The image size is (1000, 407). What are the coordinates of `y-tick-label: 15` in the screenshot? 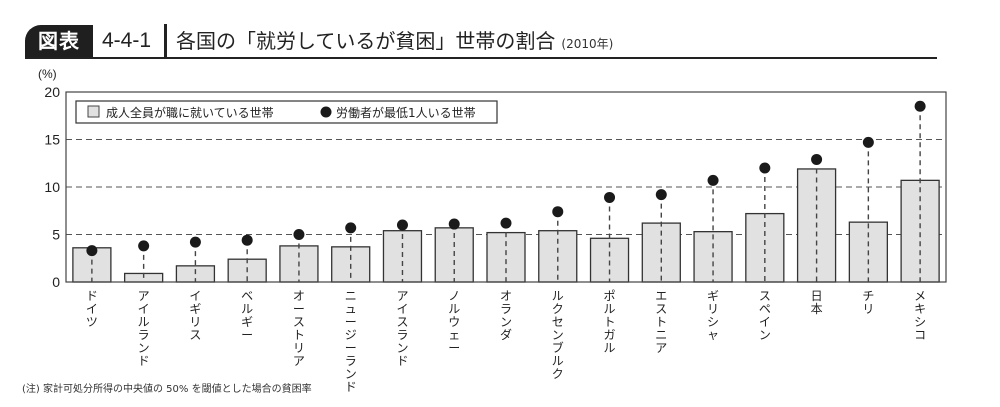 It's located at (52, 140).